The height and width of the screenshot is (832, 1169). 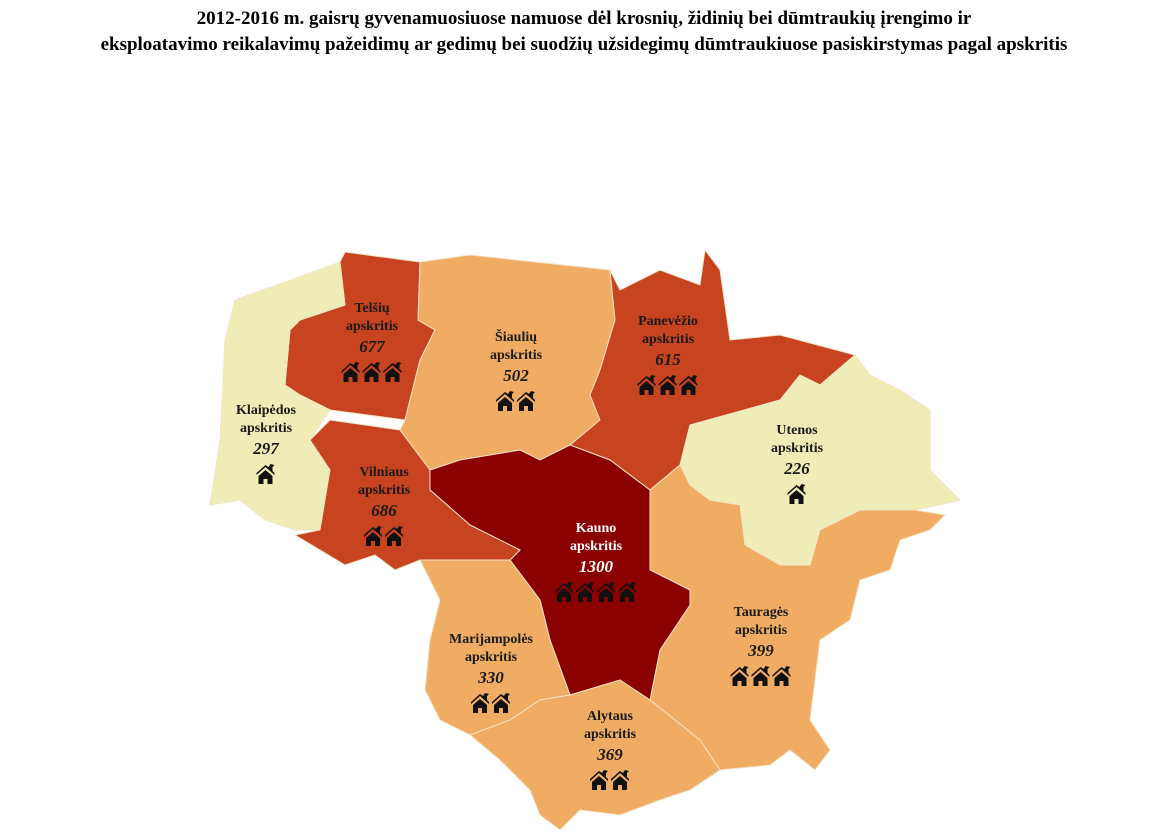 I want to click on region-value: 369, so click(x=609, y=754).